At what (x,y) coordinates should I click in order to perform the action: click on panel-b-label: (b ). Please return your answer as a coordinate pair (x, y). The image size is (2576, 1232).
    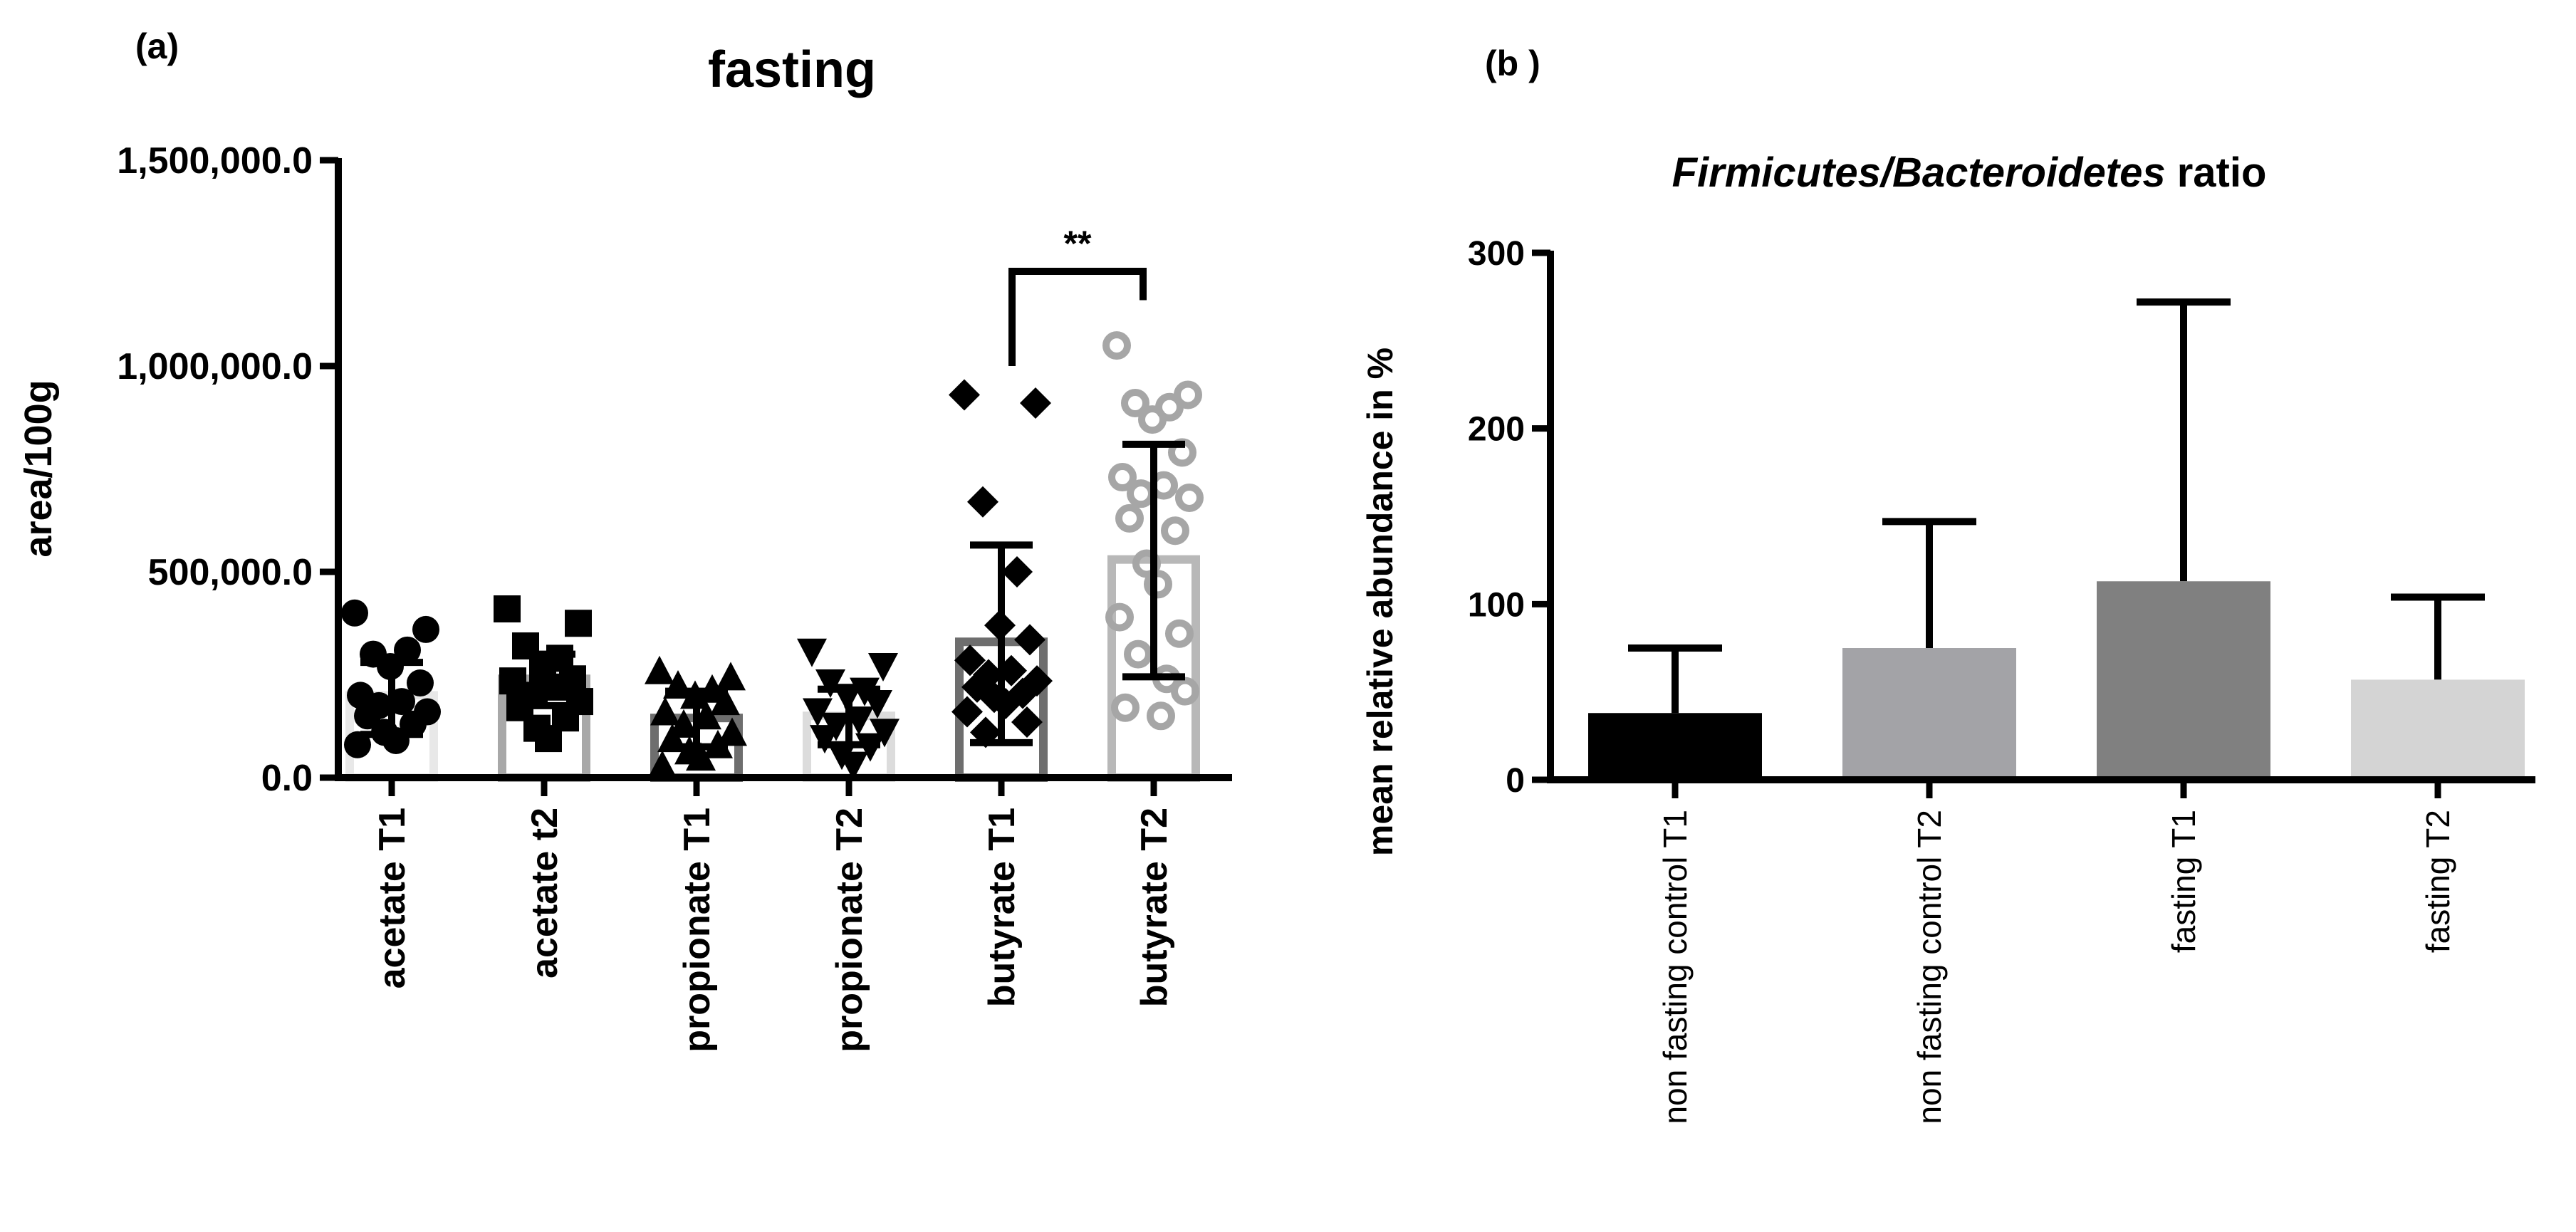
    Looking at the image, I should click on (1513, 63).